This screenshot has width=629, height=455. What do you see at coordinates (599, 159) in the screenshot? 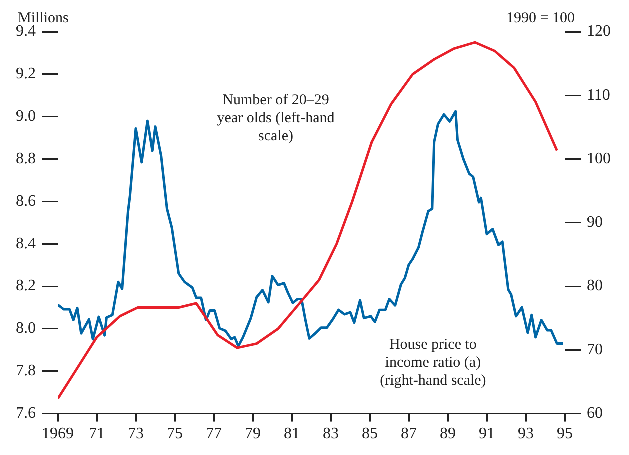
I see `y2-tick-label: 100` at bounding box center [599, 159].